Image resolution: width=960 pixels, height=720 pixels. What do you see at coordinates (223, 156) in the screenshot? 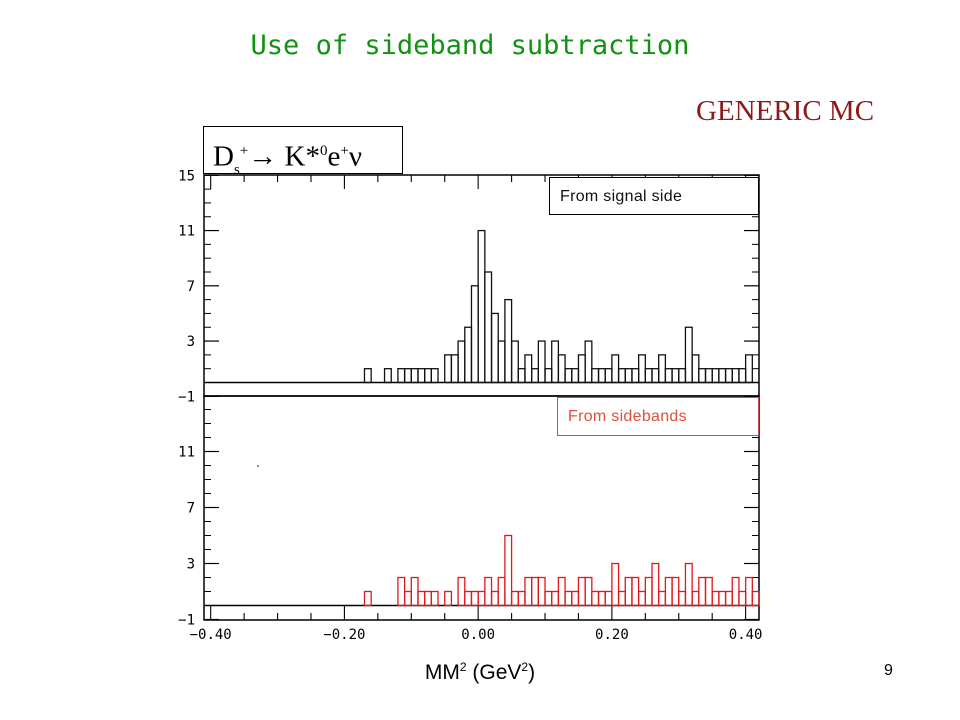
I see `decay-d: D` at bounding box center [223, 156].